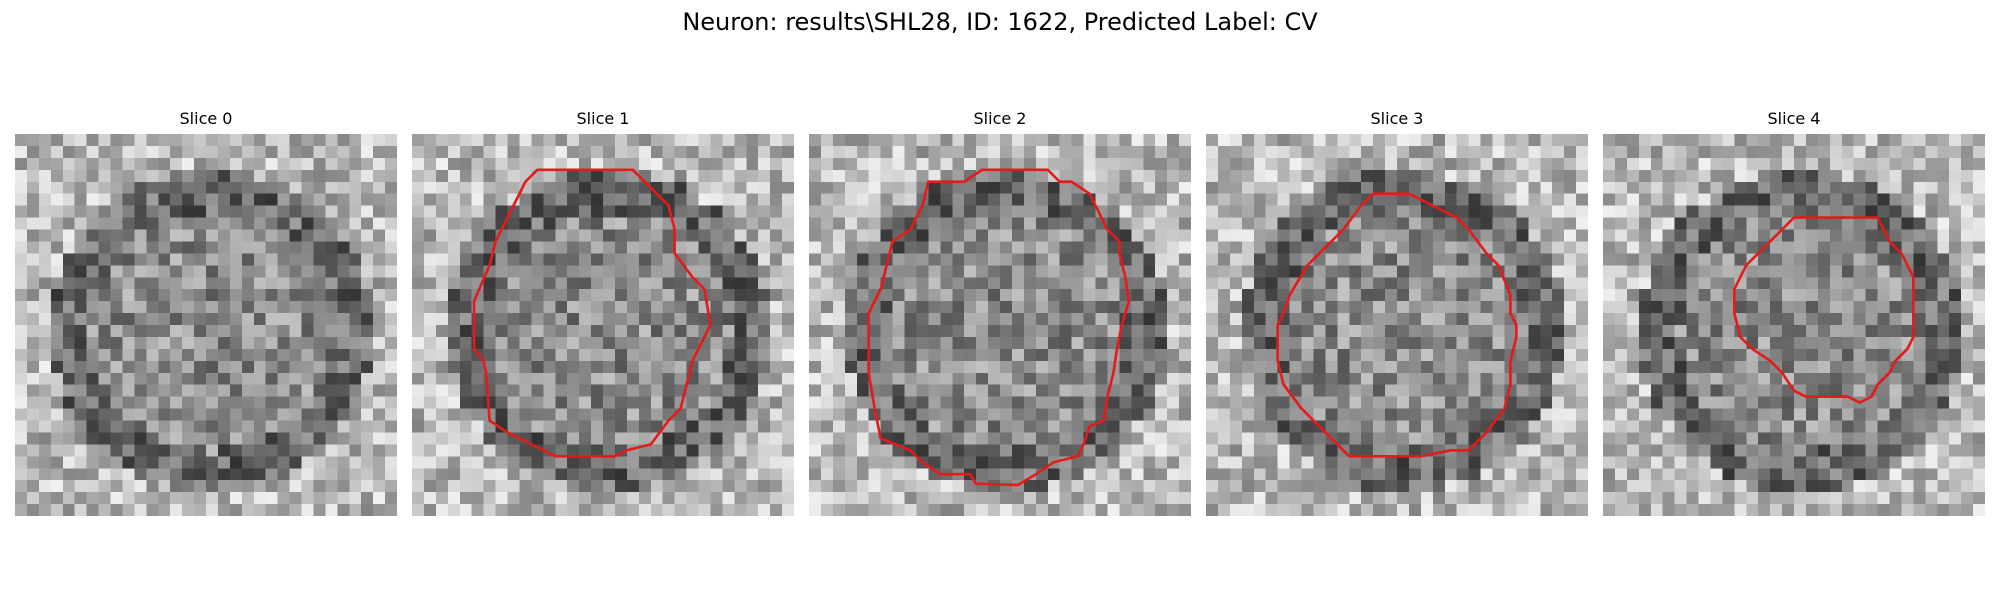 This screenshot has width=2000, height=600. I want to click on slice-panel-0: Slice 0, so click(206, 312).